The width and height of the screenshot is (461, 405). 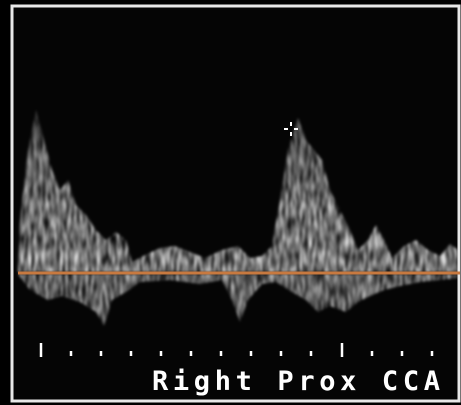 What do you see at coordinates (236, 350) in the screenshot?
I see `time-scale` at bounding box center [236, 350].